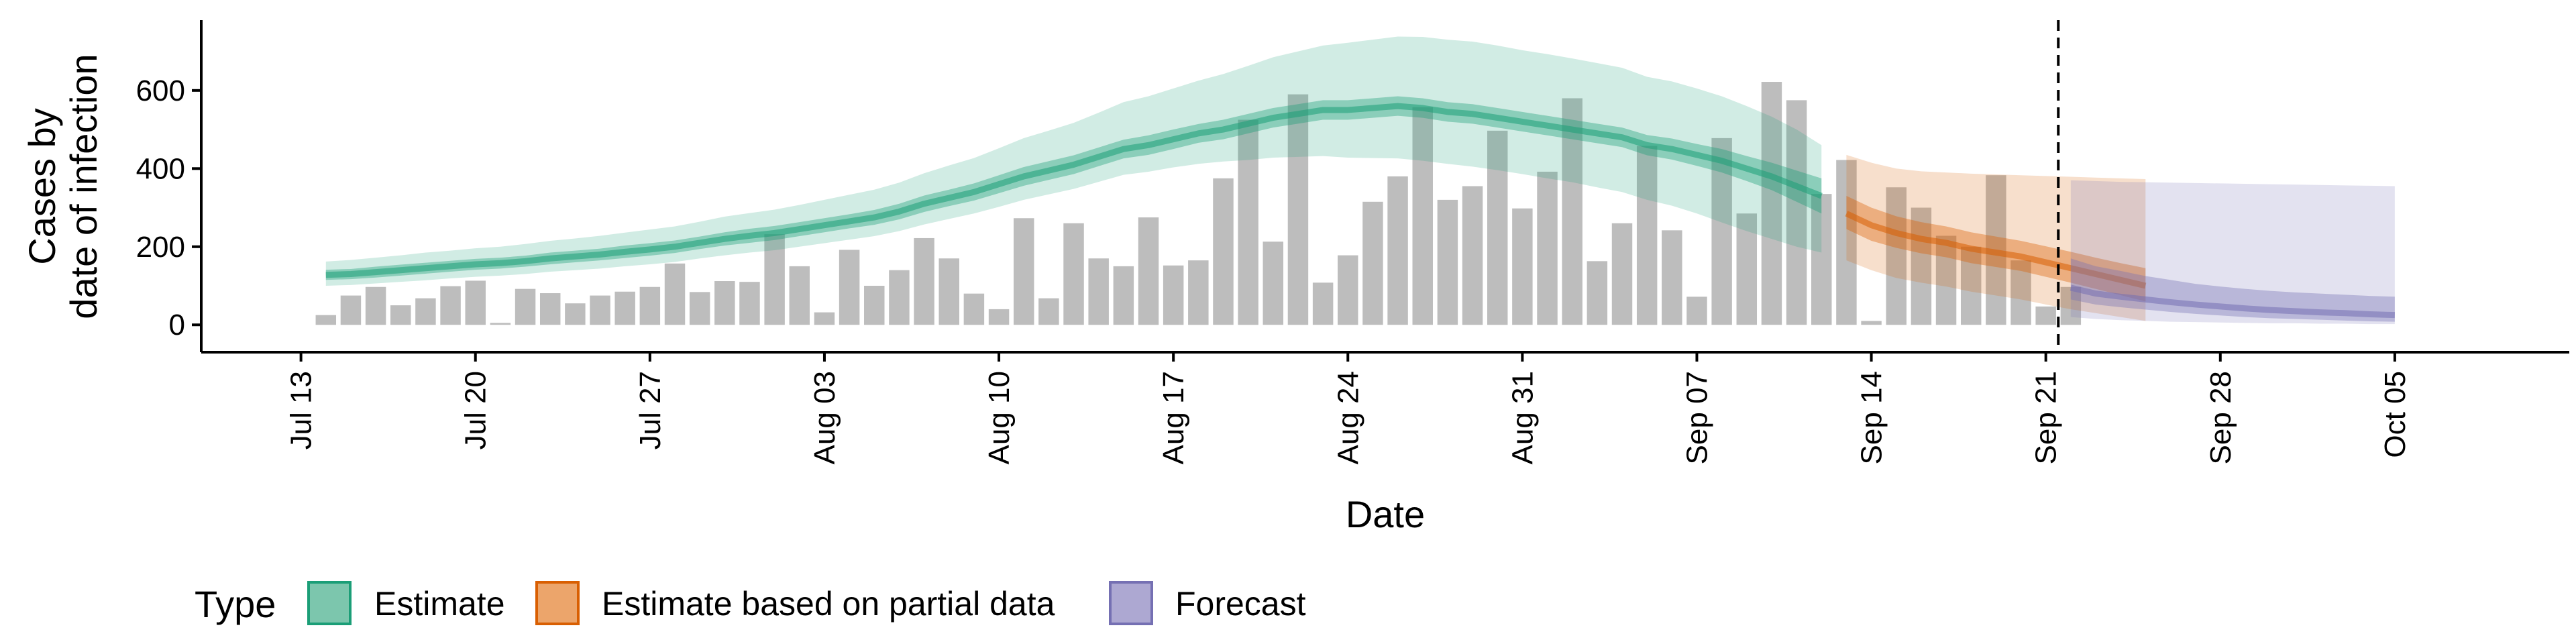 This screenshot has height=644, width=2576. I want to click on partial-median-line, so click(1996, 250).